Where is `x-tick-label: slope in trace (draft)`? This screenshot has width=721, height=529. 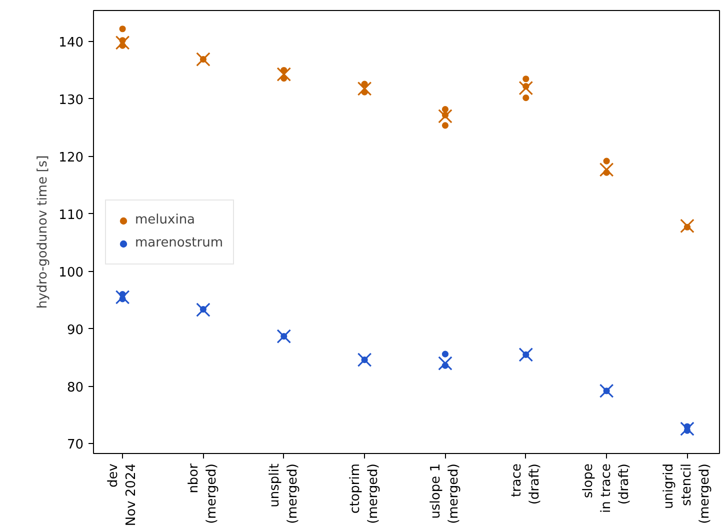 x-tick-label: slope in trace (draft) is located at coordinates (606, 488).